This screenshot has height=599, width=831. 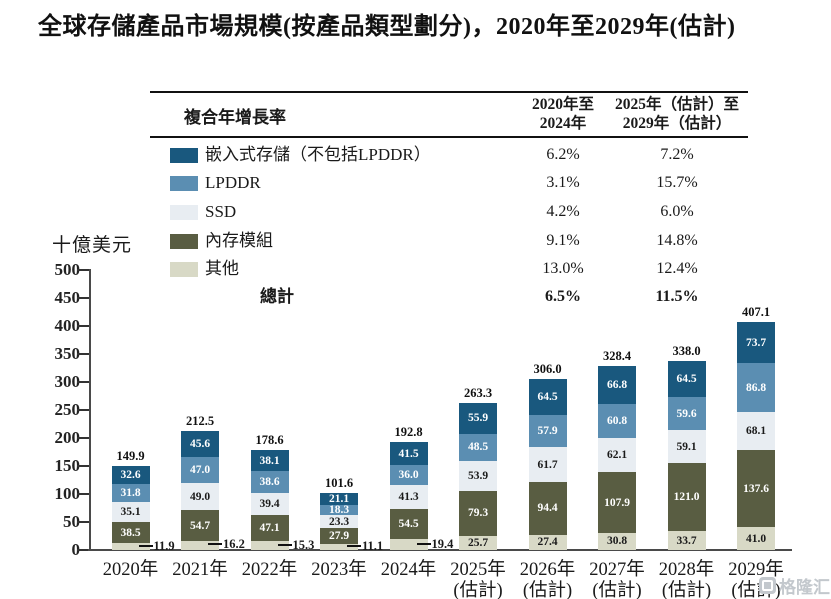 I want to click on segment-value-label: 36.0, so click(x=408, y=475).